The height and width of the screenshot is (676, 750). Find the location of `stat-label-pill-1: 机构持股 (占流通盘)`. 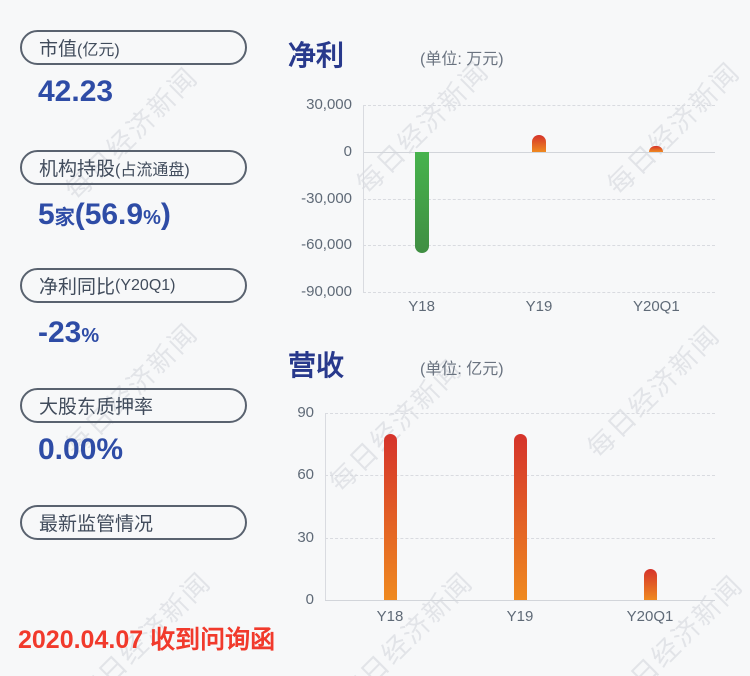

stat-label-pill-1: 机构持股 (占流通盘) is located at coordinates (133, 167).